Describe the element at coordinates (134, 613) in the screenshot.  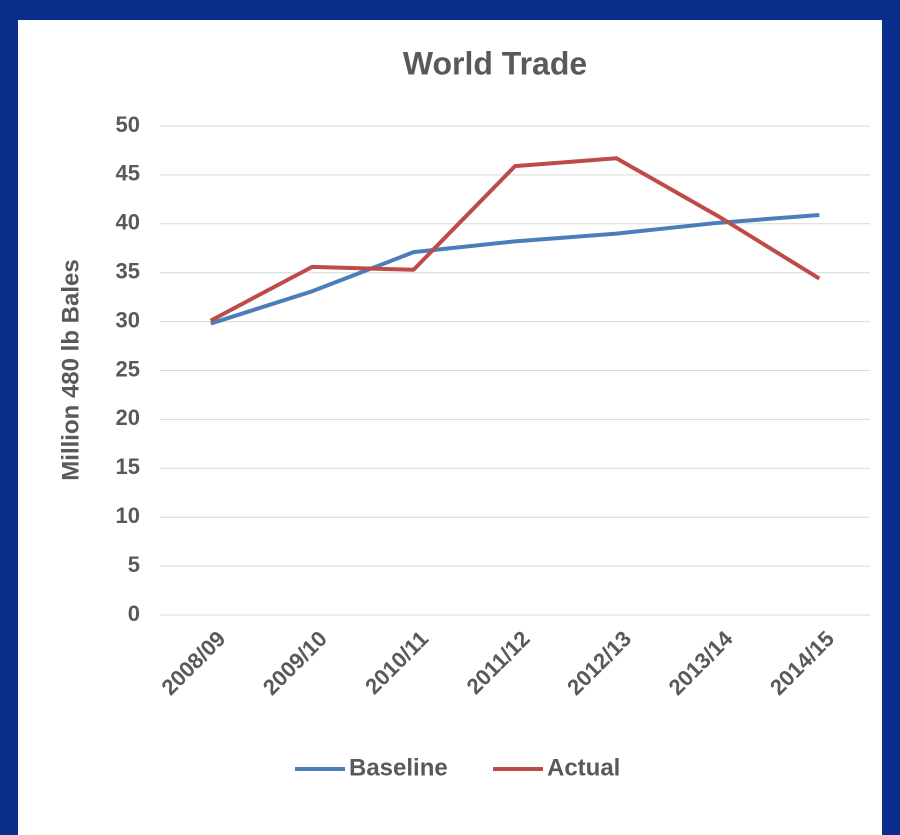
I see `y-tick-label: 0` at that location.